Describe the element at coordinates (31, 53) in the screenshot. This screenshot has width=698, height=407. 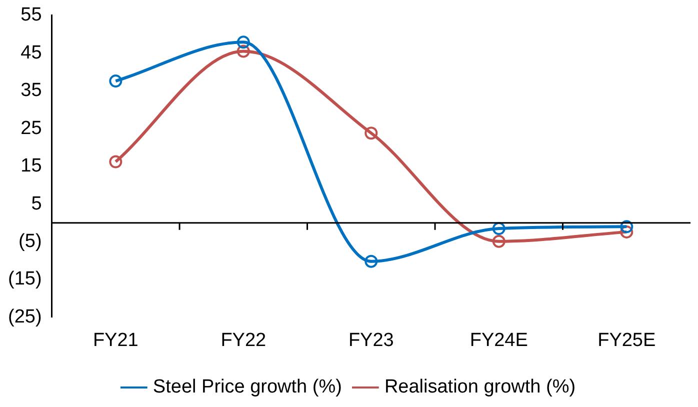
I see `y-tick-label: 45` at that location.